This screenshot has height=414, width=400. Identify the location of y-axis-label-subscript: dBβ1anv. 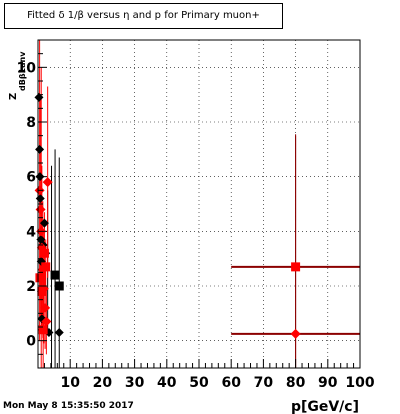
(22, 71).